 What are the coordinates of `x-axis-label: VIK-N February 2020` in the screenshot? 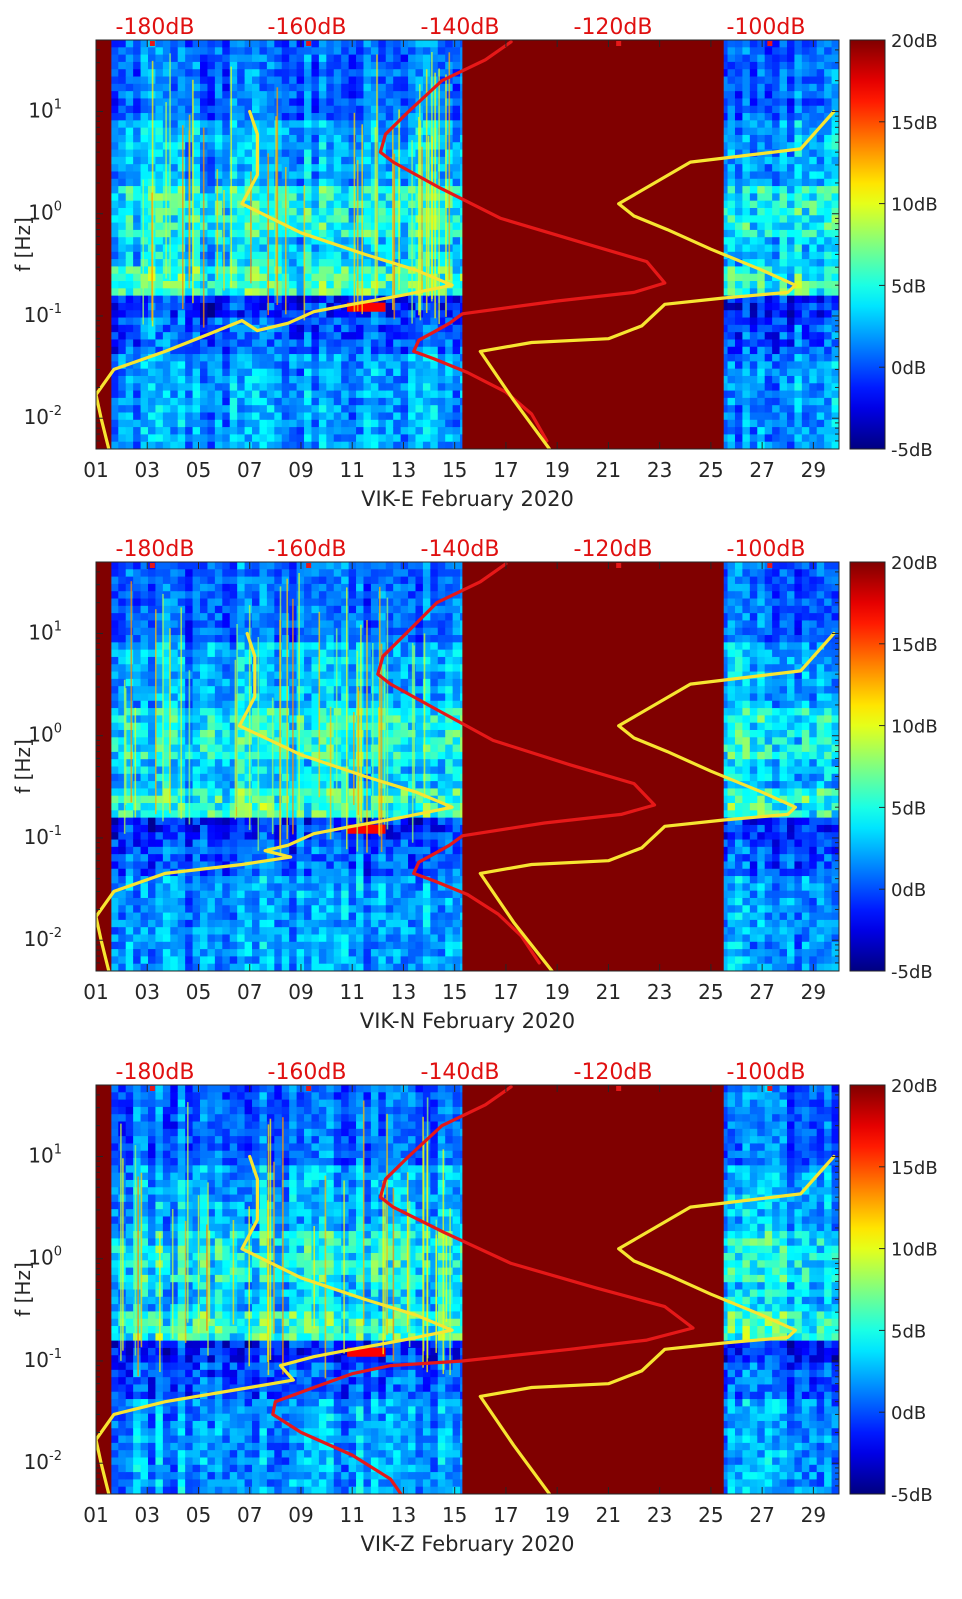 It's located at (467, 1021).